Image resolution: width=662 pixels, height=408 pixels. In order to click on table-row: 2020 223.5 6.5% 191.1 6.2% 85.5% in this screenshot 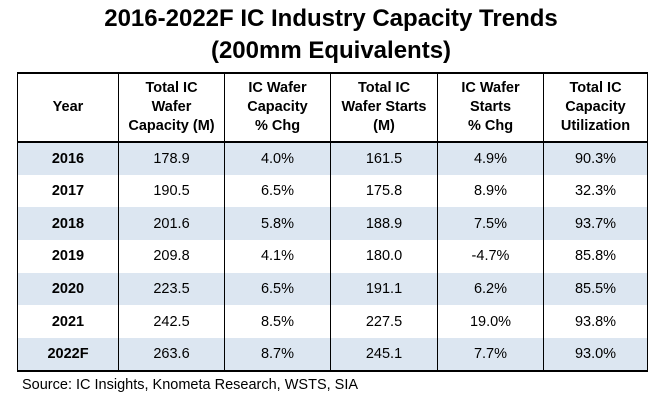, I will do `click(332, 289)`.